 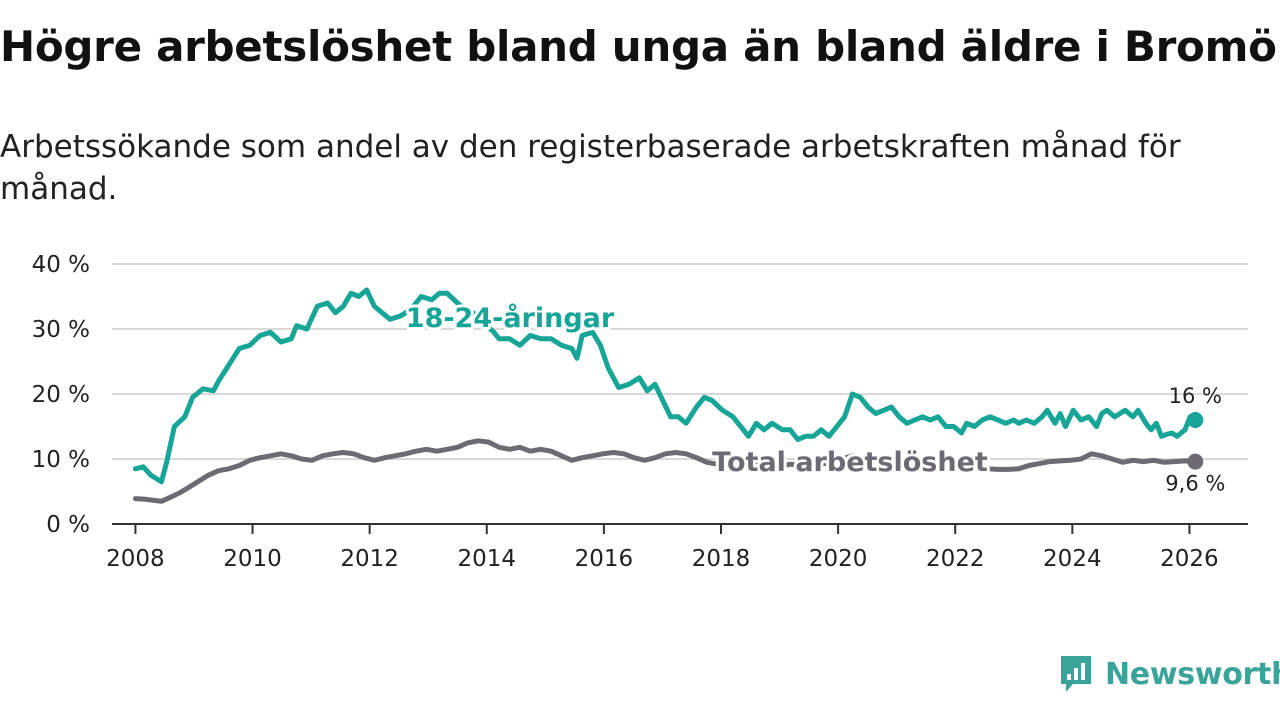 I want to click on y-tick-label: 40 %, so click(x=61, y=265).